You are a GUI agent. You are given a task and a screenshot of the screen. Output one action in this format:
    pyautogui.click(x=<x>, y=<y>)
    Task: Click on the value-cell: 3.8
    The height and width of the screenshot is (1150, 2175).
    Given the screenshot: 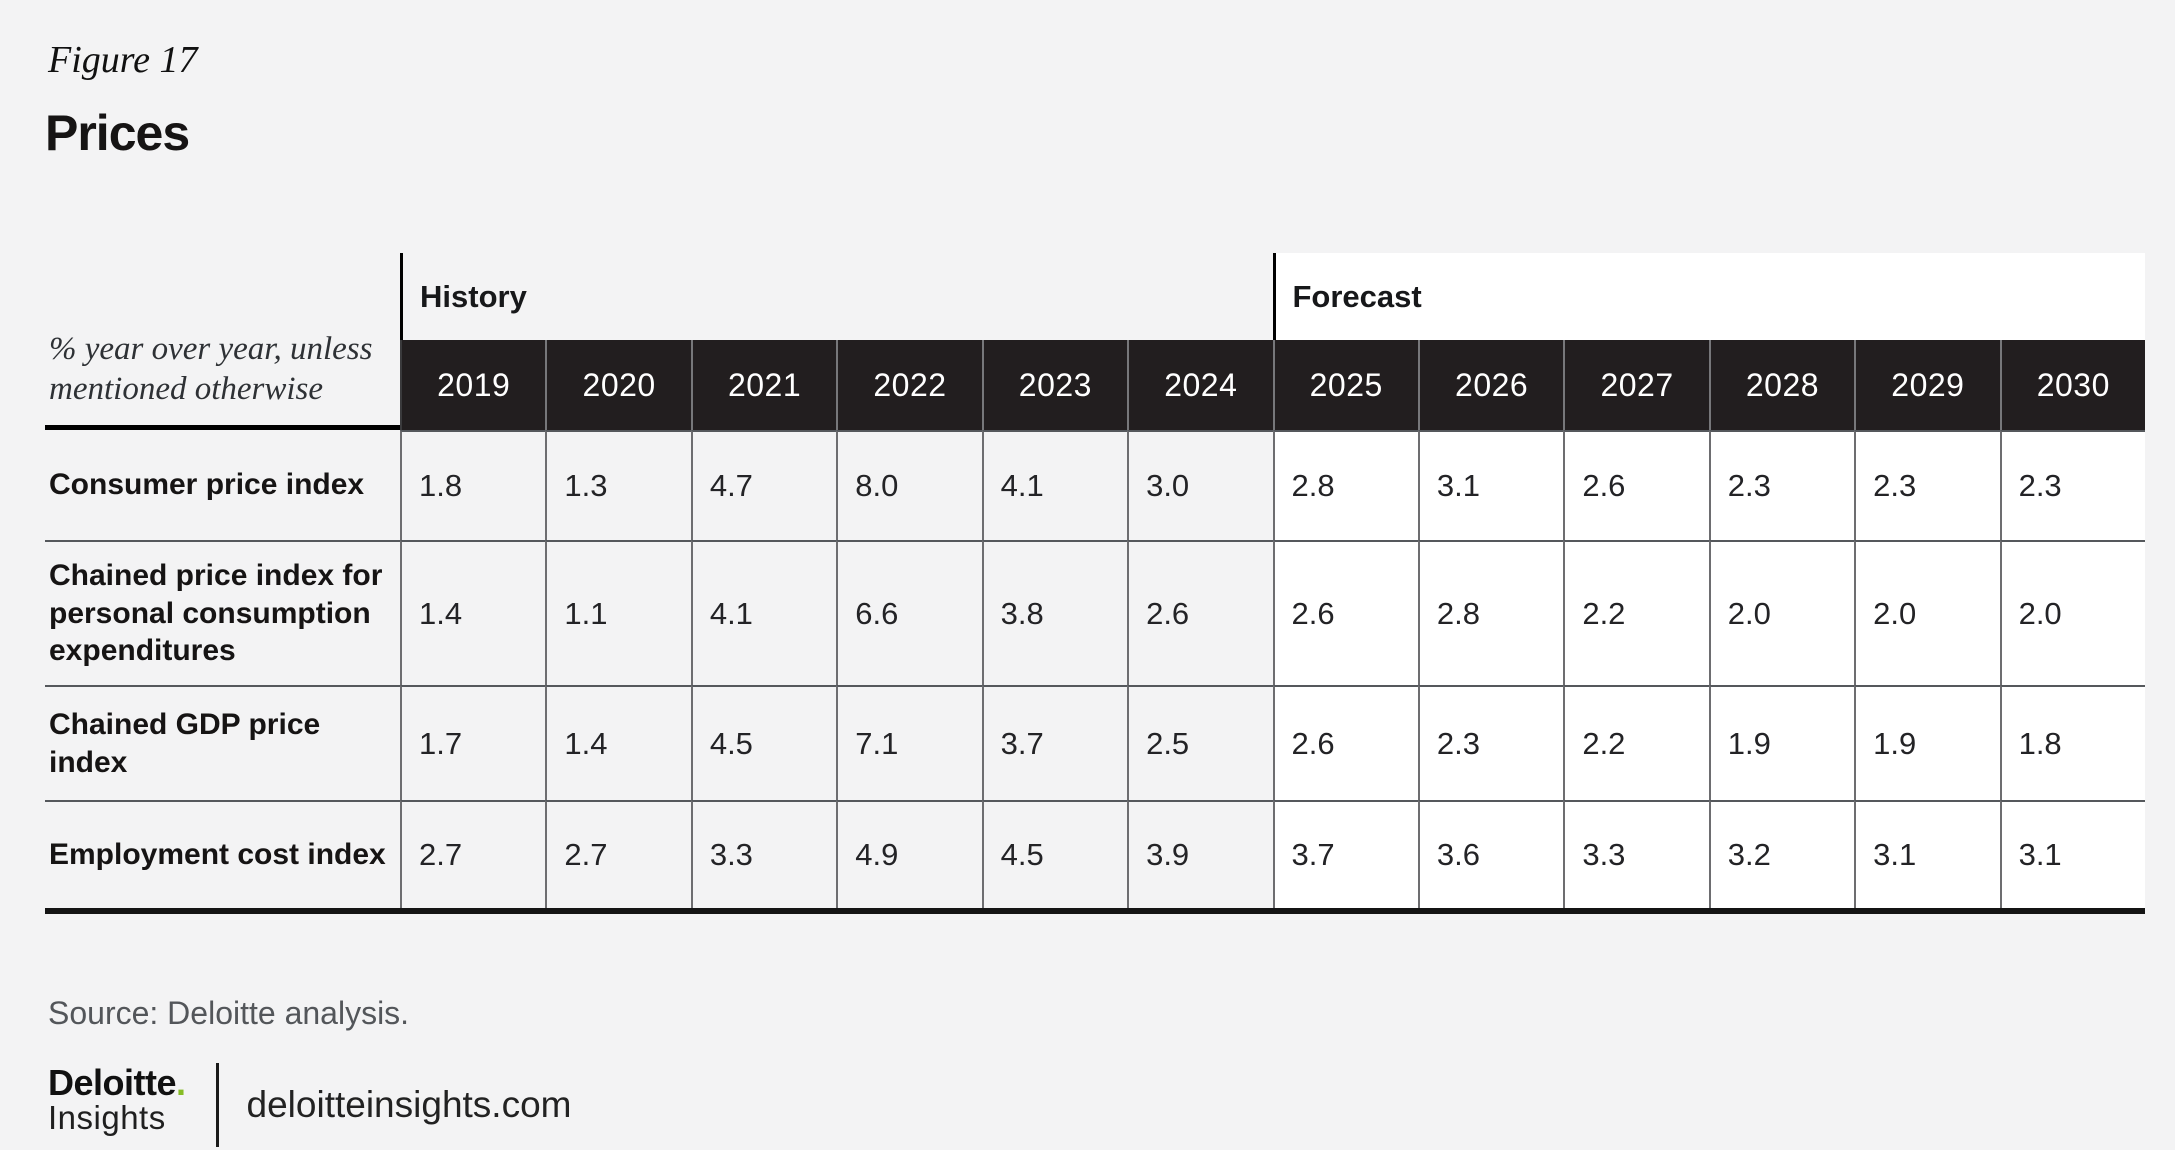 What is the action you would take?
    pyautogui.click(x=1054, y=612)
    